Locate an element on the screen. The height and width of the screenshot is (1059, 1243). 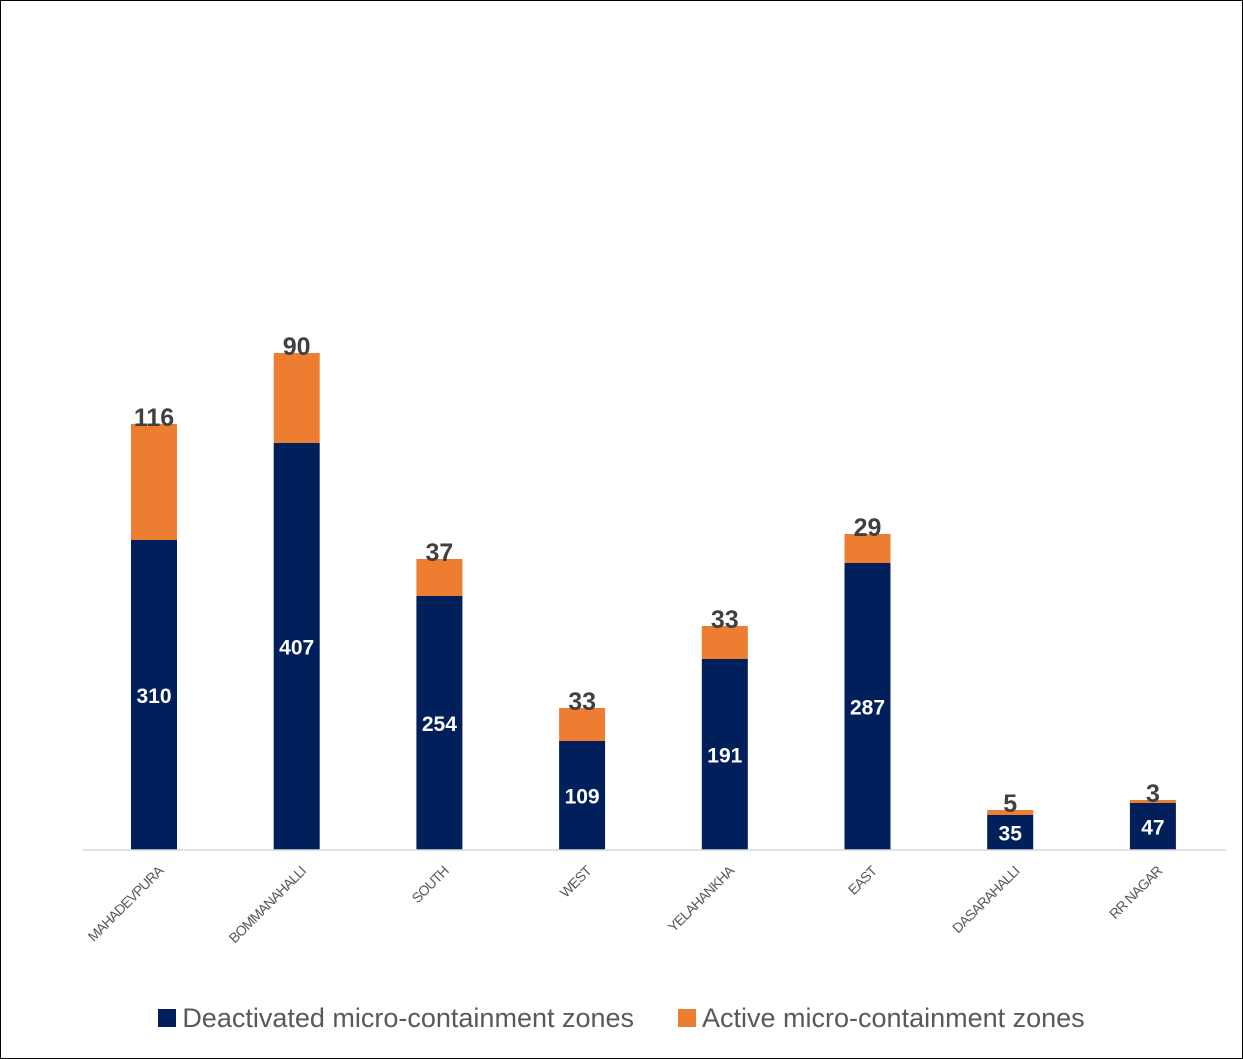
x-tick-label: RR NAGAR is located at coordinates (1136, 892).